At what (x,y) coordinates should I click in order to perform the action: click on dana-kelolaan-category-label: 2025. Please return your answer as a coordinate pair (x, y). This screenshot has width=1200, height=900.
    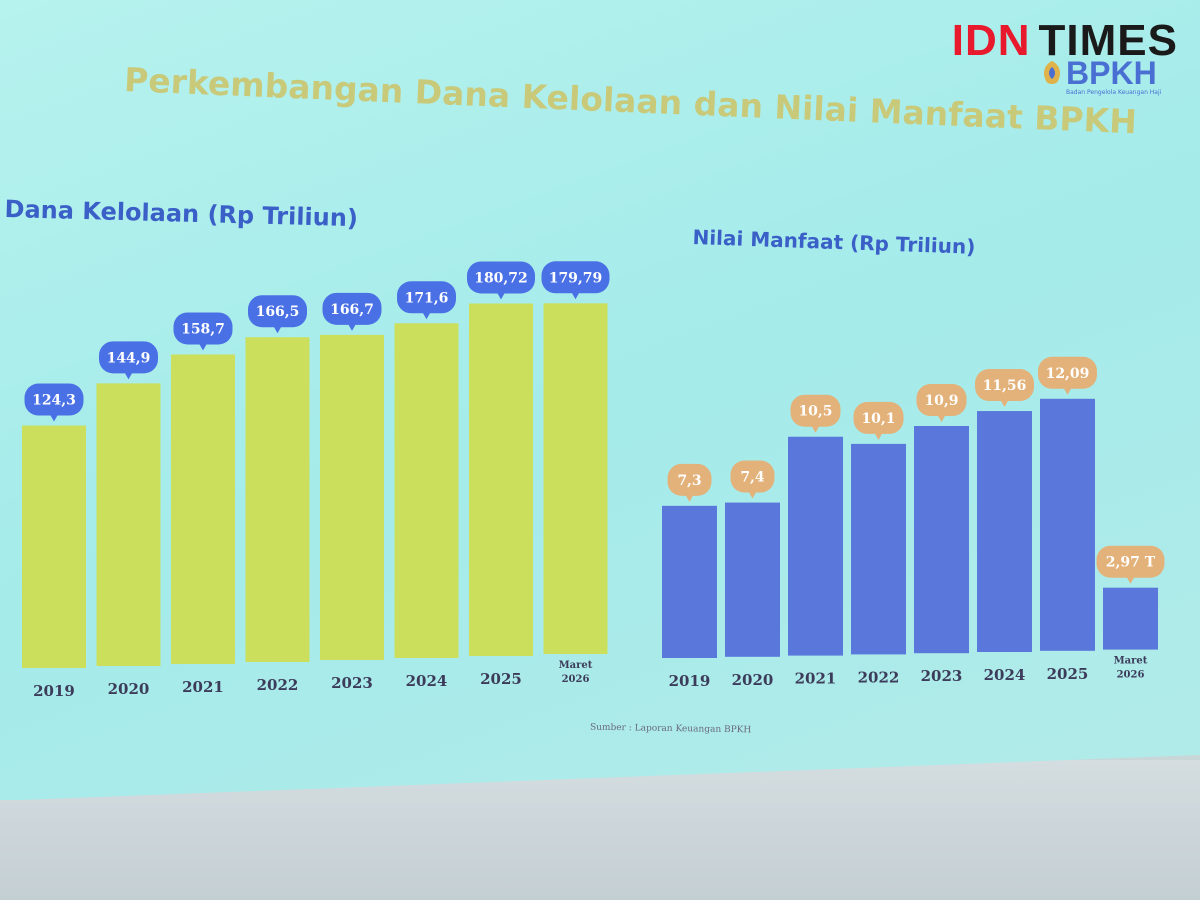
    Looking at the image, I should click on (501, 679).